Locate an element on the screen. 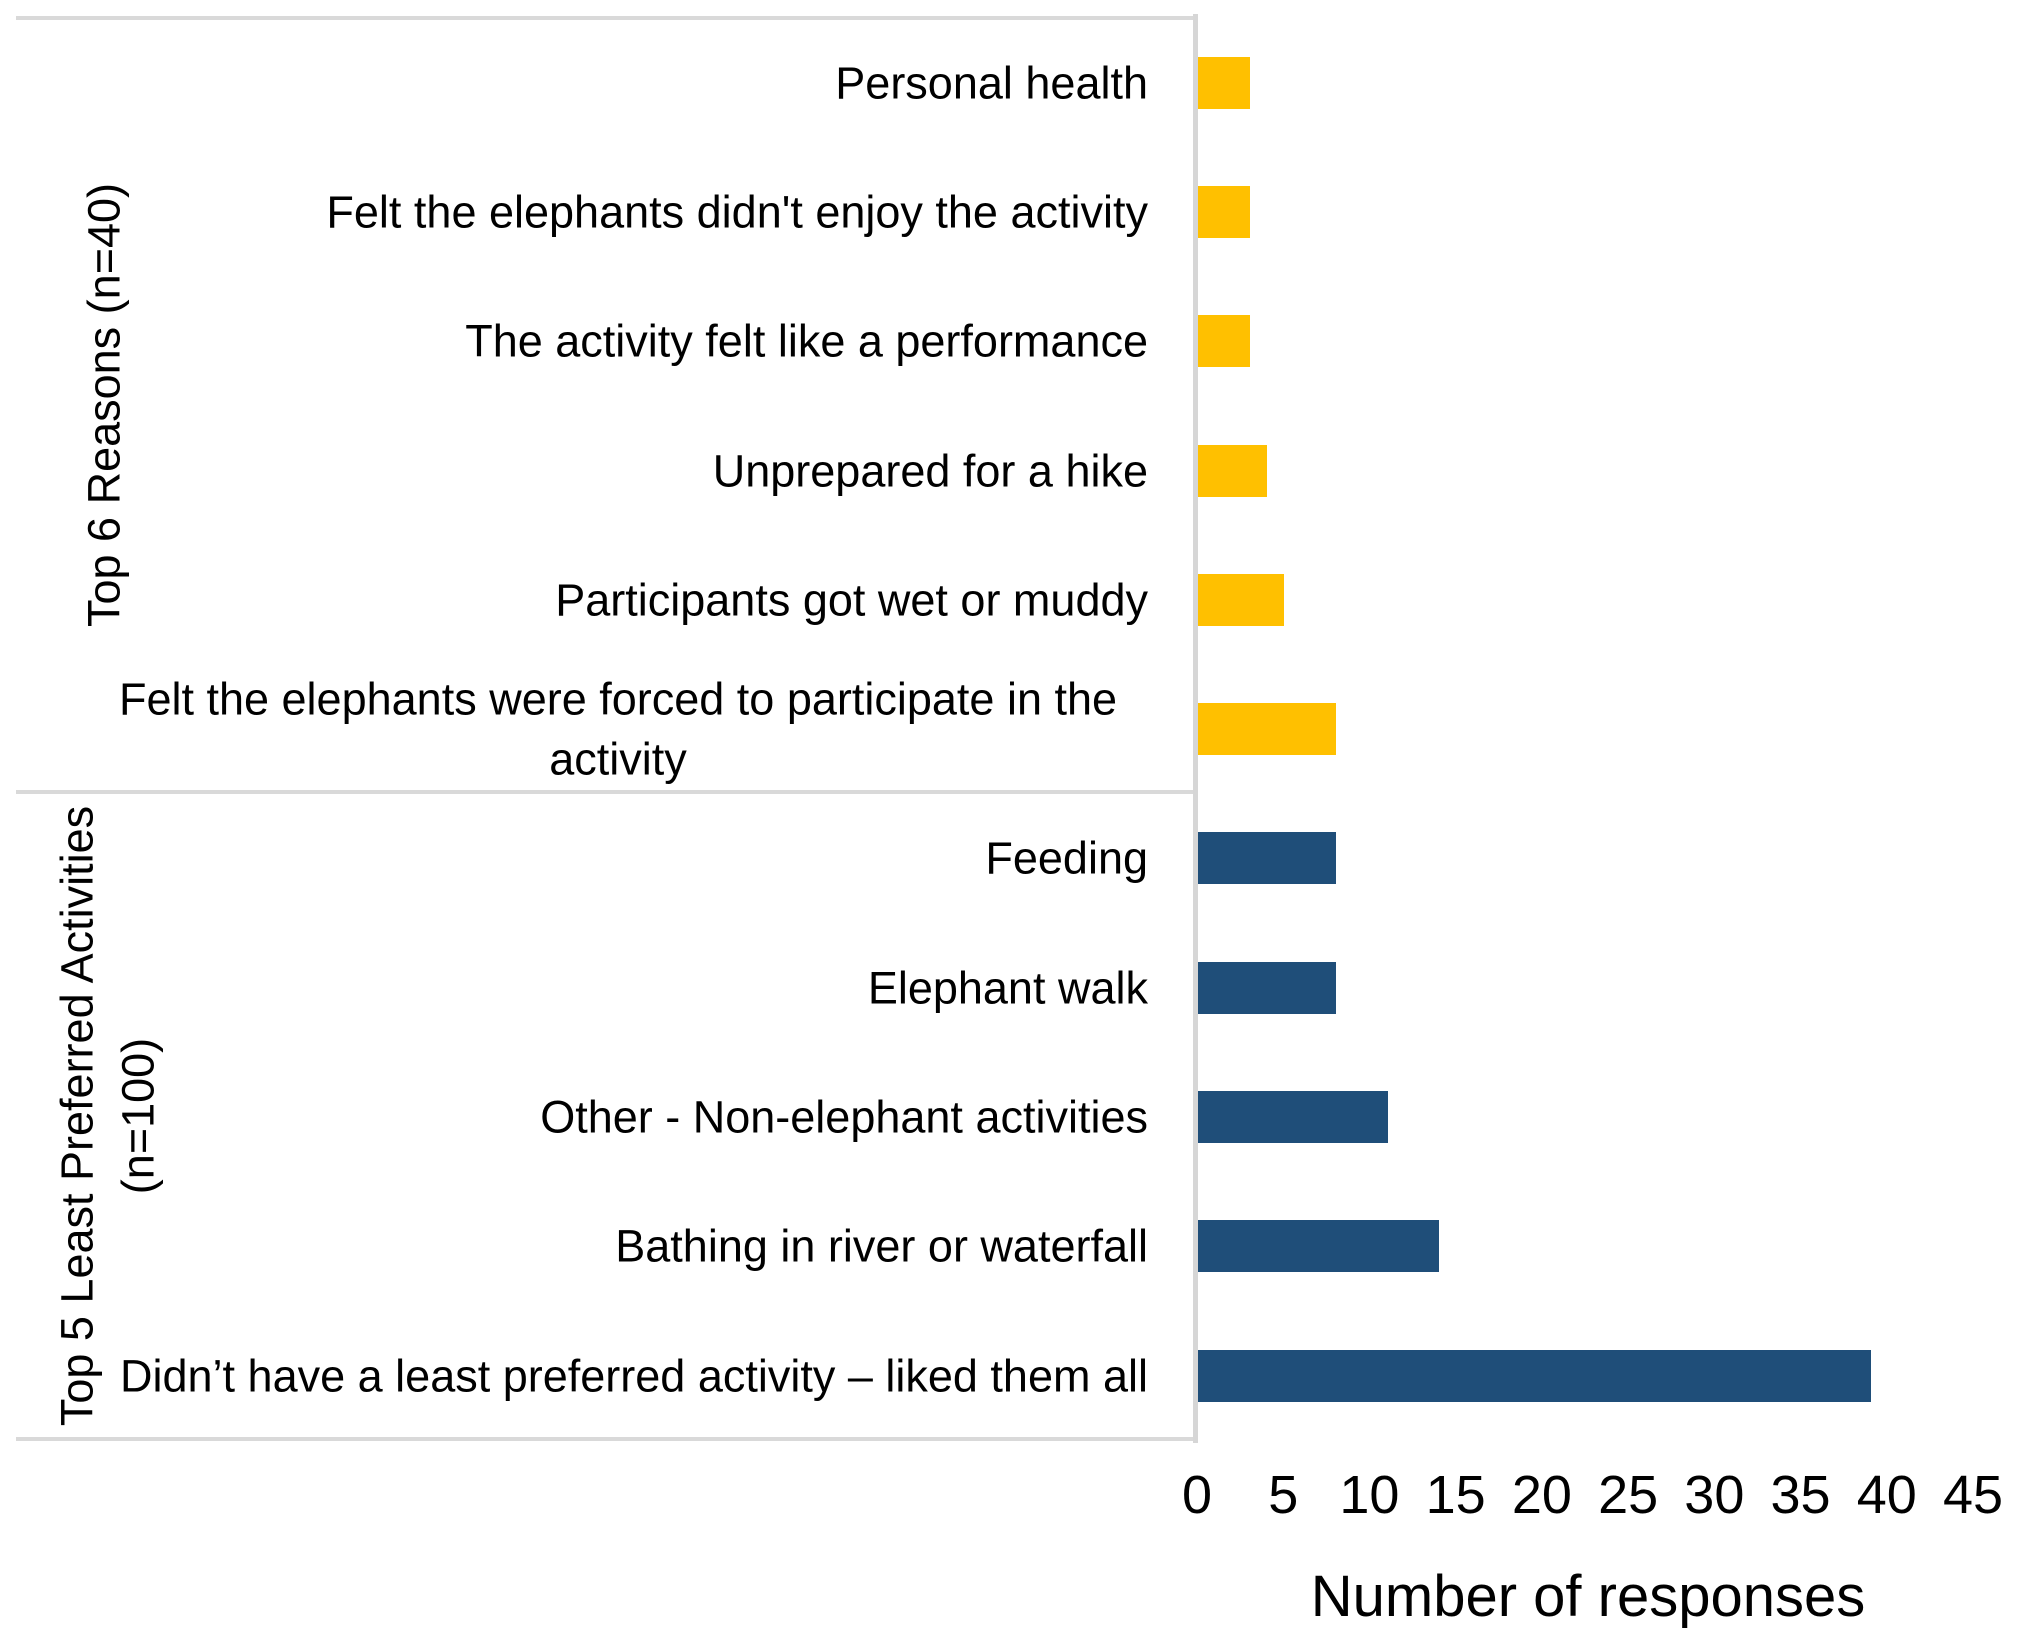  x-axis-tick-label: 15 is located at coordinates (1455, 1495).